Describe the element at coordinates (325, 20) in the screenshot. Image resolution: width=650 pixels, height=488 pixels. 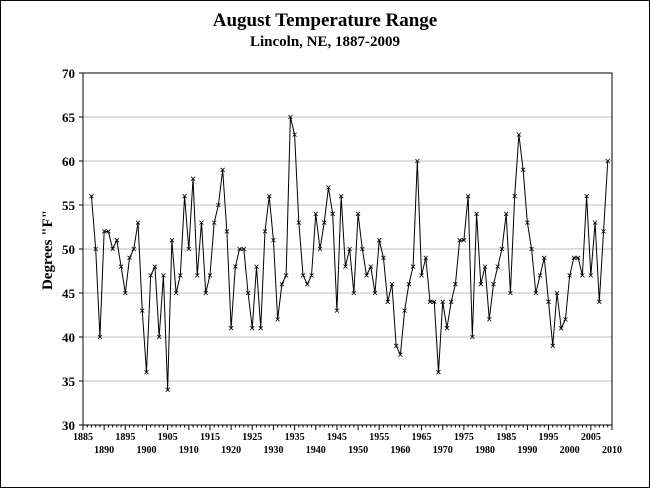
I see `chart-title: August Temperature Range` at that location.